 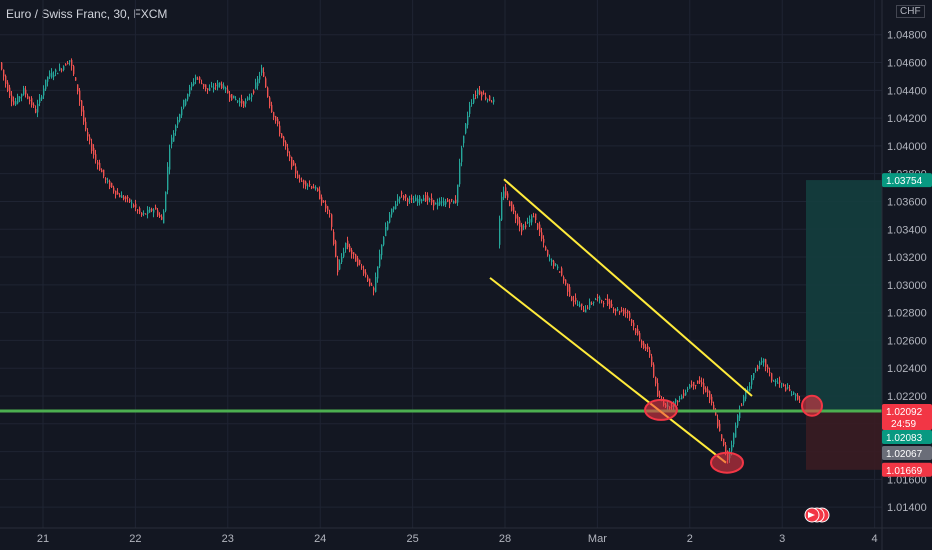 What do you see at coordinates (907, 314) in the screenshot?
I see `y-tick-label: 1.02800` at bounding box center [907, 314].